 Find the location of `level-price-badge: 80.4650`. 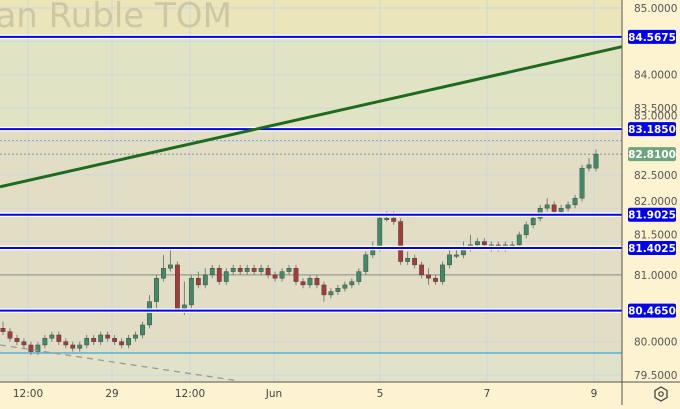

level-price-badge: 80.4650 is located at coordinates (652, 310).